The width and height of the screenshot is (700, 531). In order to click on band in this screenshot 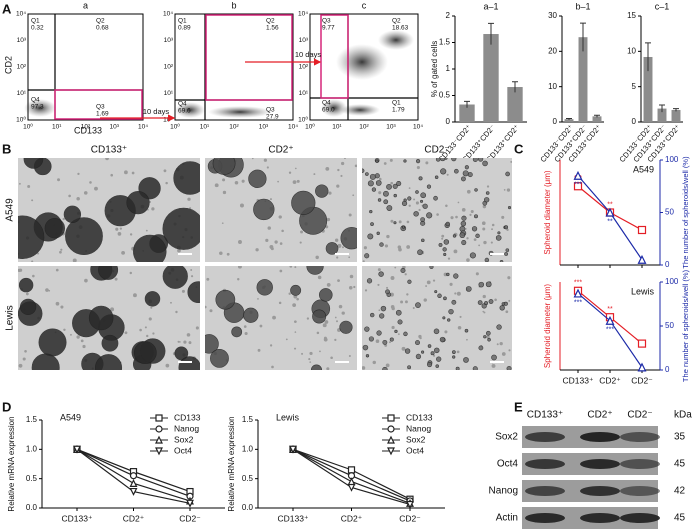, I will do `click(640, 518)`.